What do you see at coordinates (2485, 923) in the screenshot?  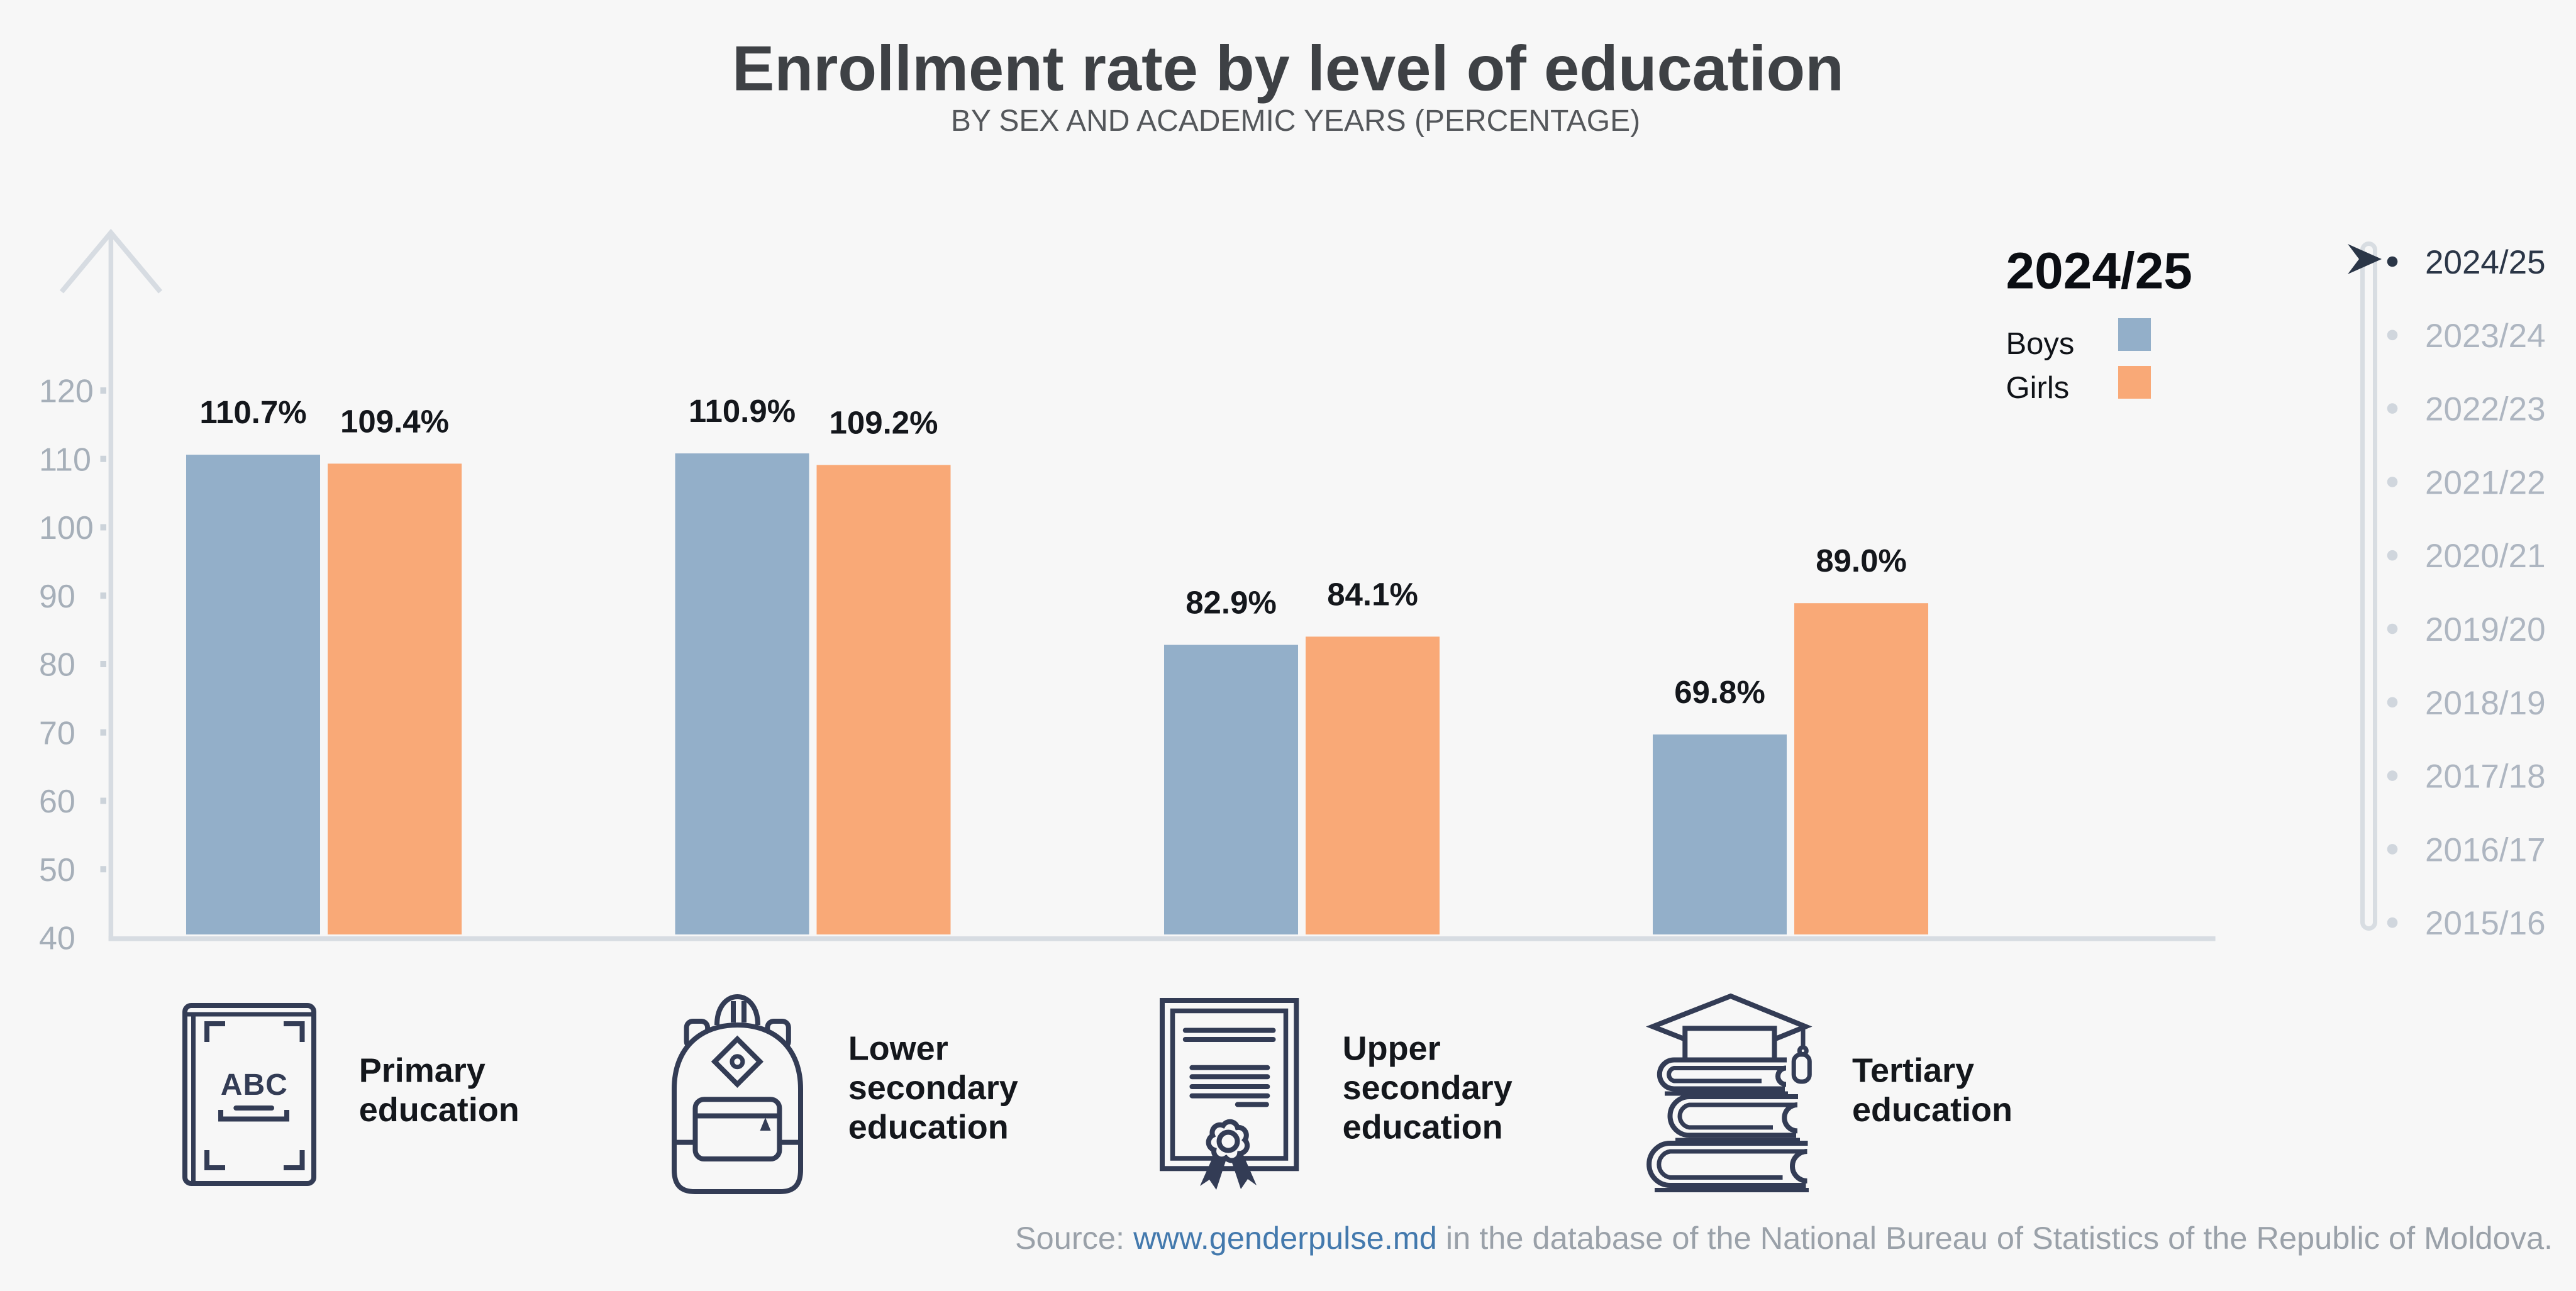 I see `svg-text: 2015/16` at bounding box center [2485, 923].